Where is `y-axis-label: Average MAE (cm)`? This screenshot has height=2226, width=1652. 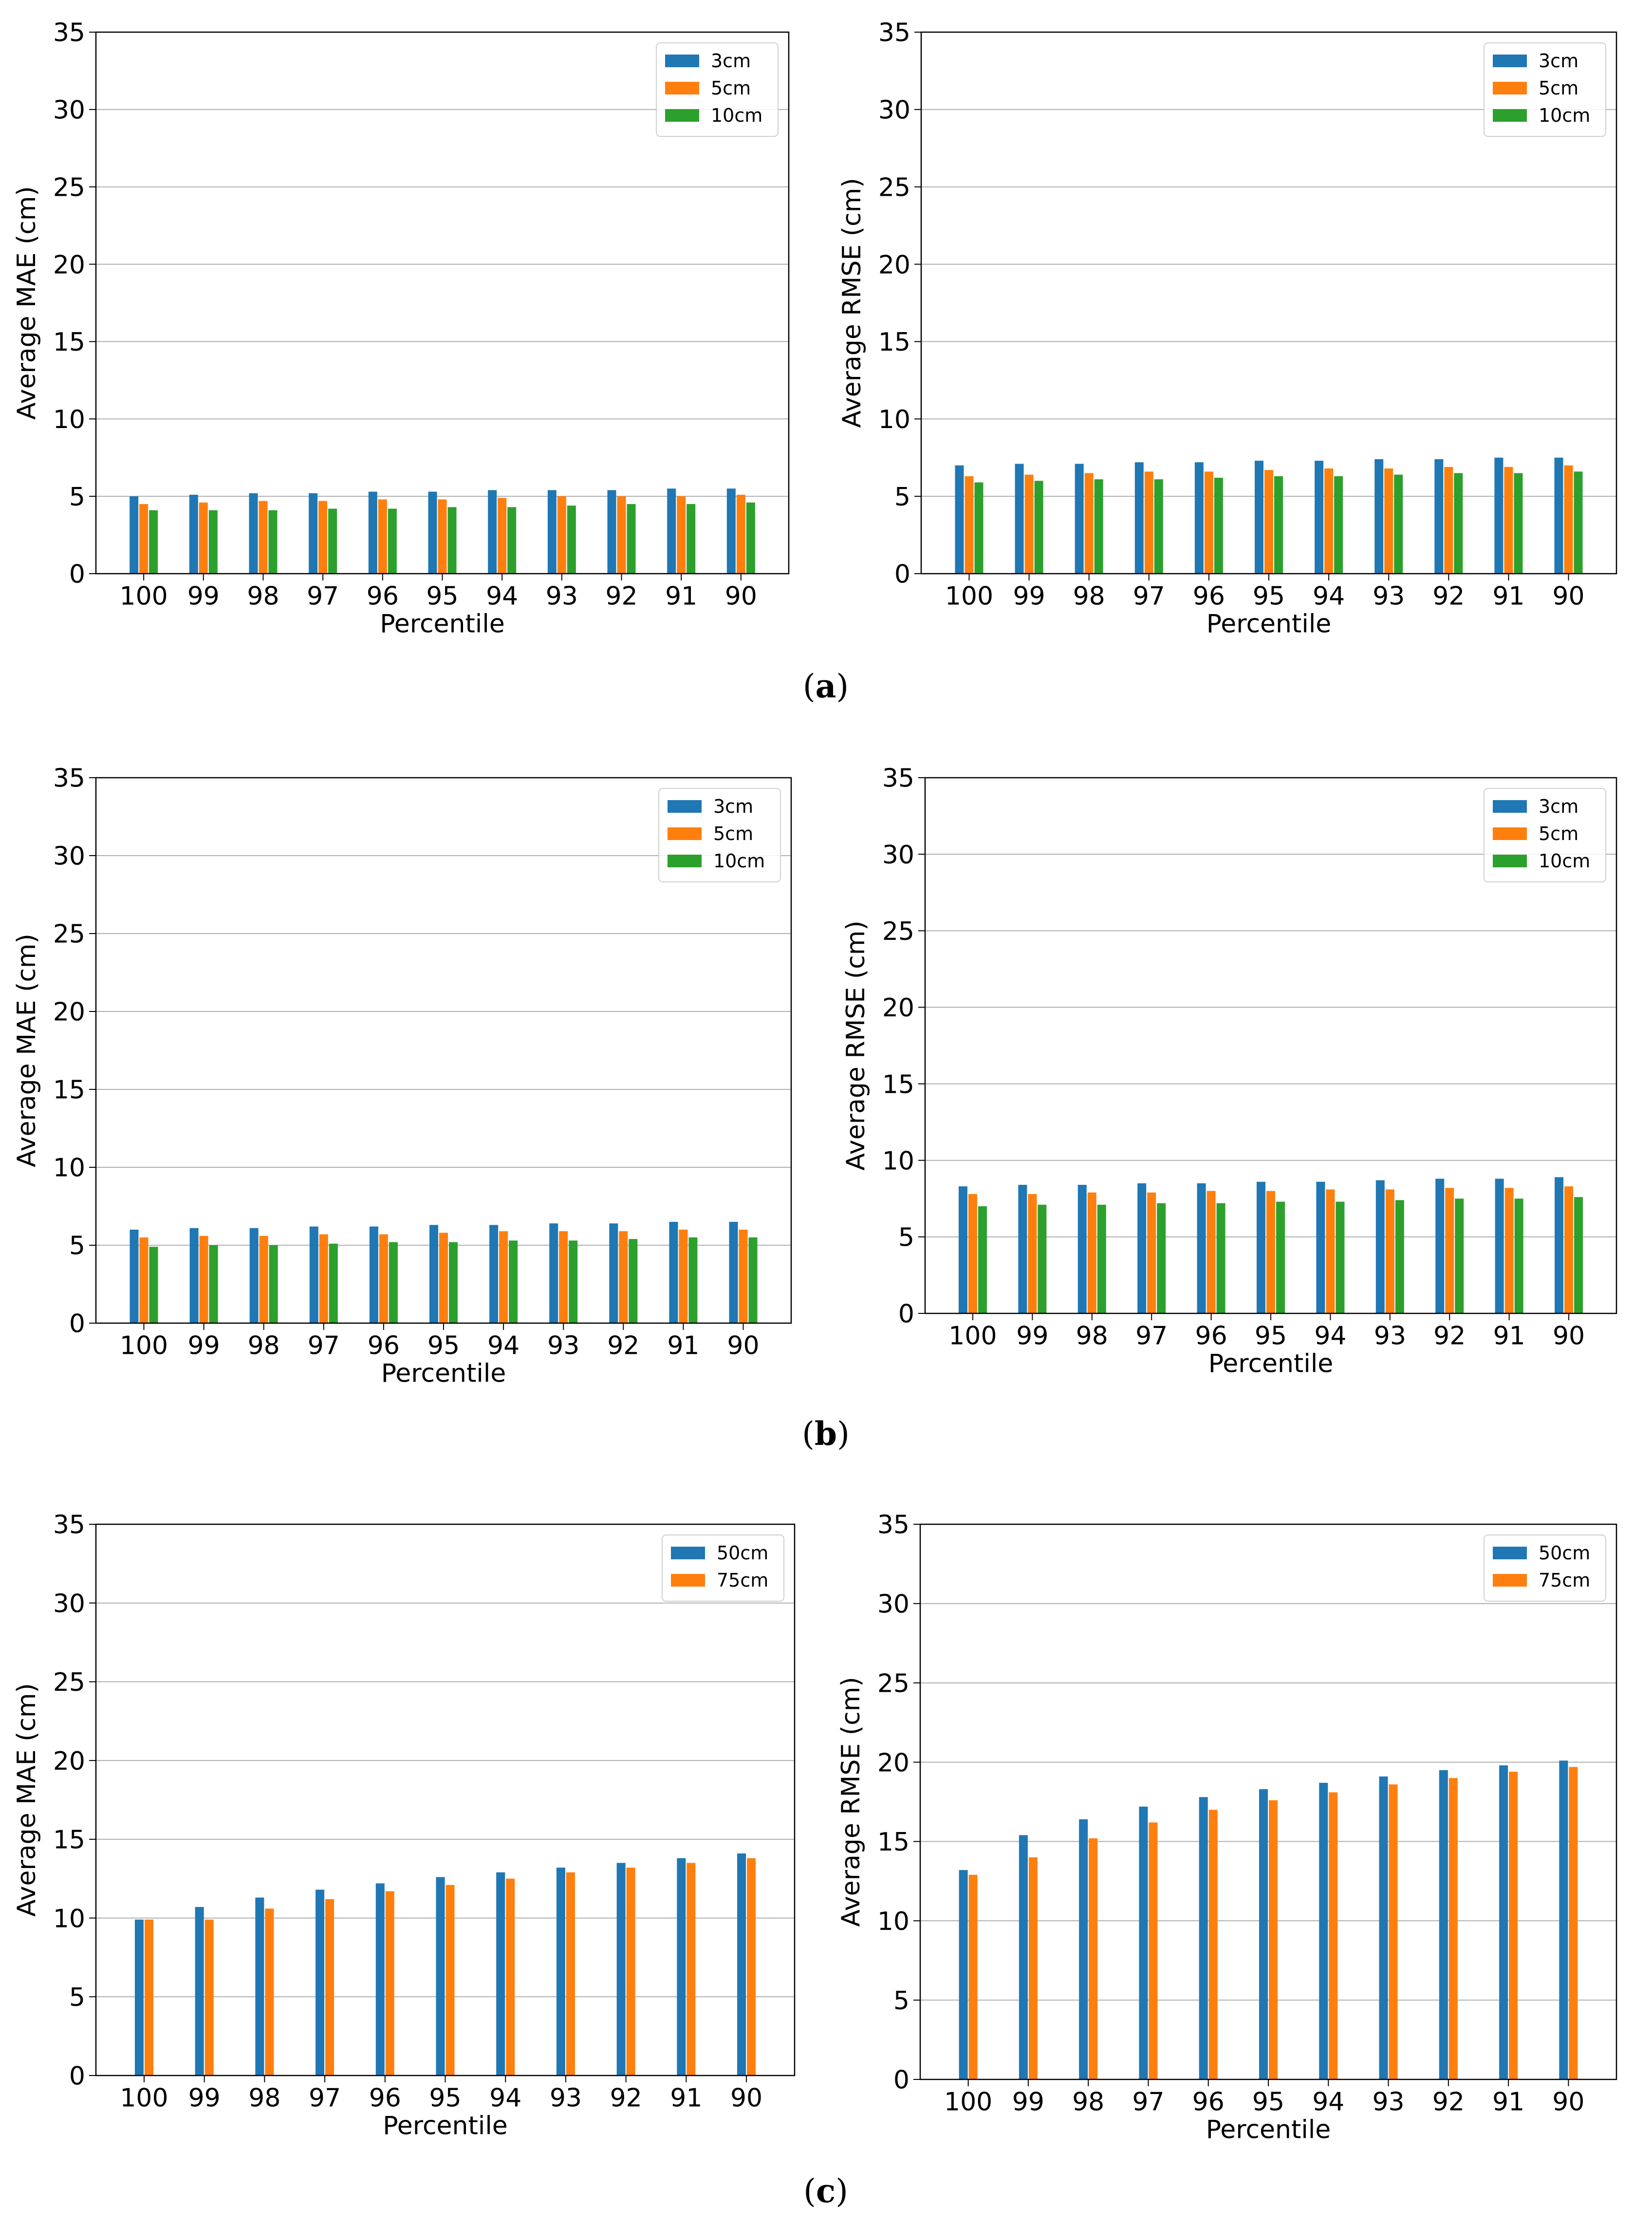
y-axis-label: Average MAE (cm) is located at coordinates (26, 1050).